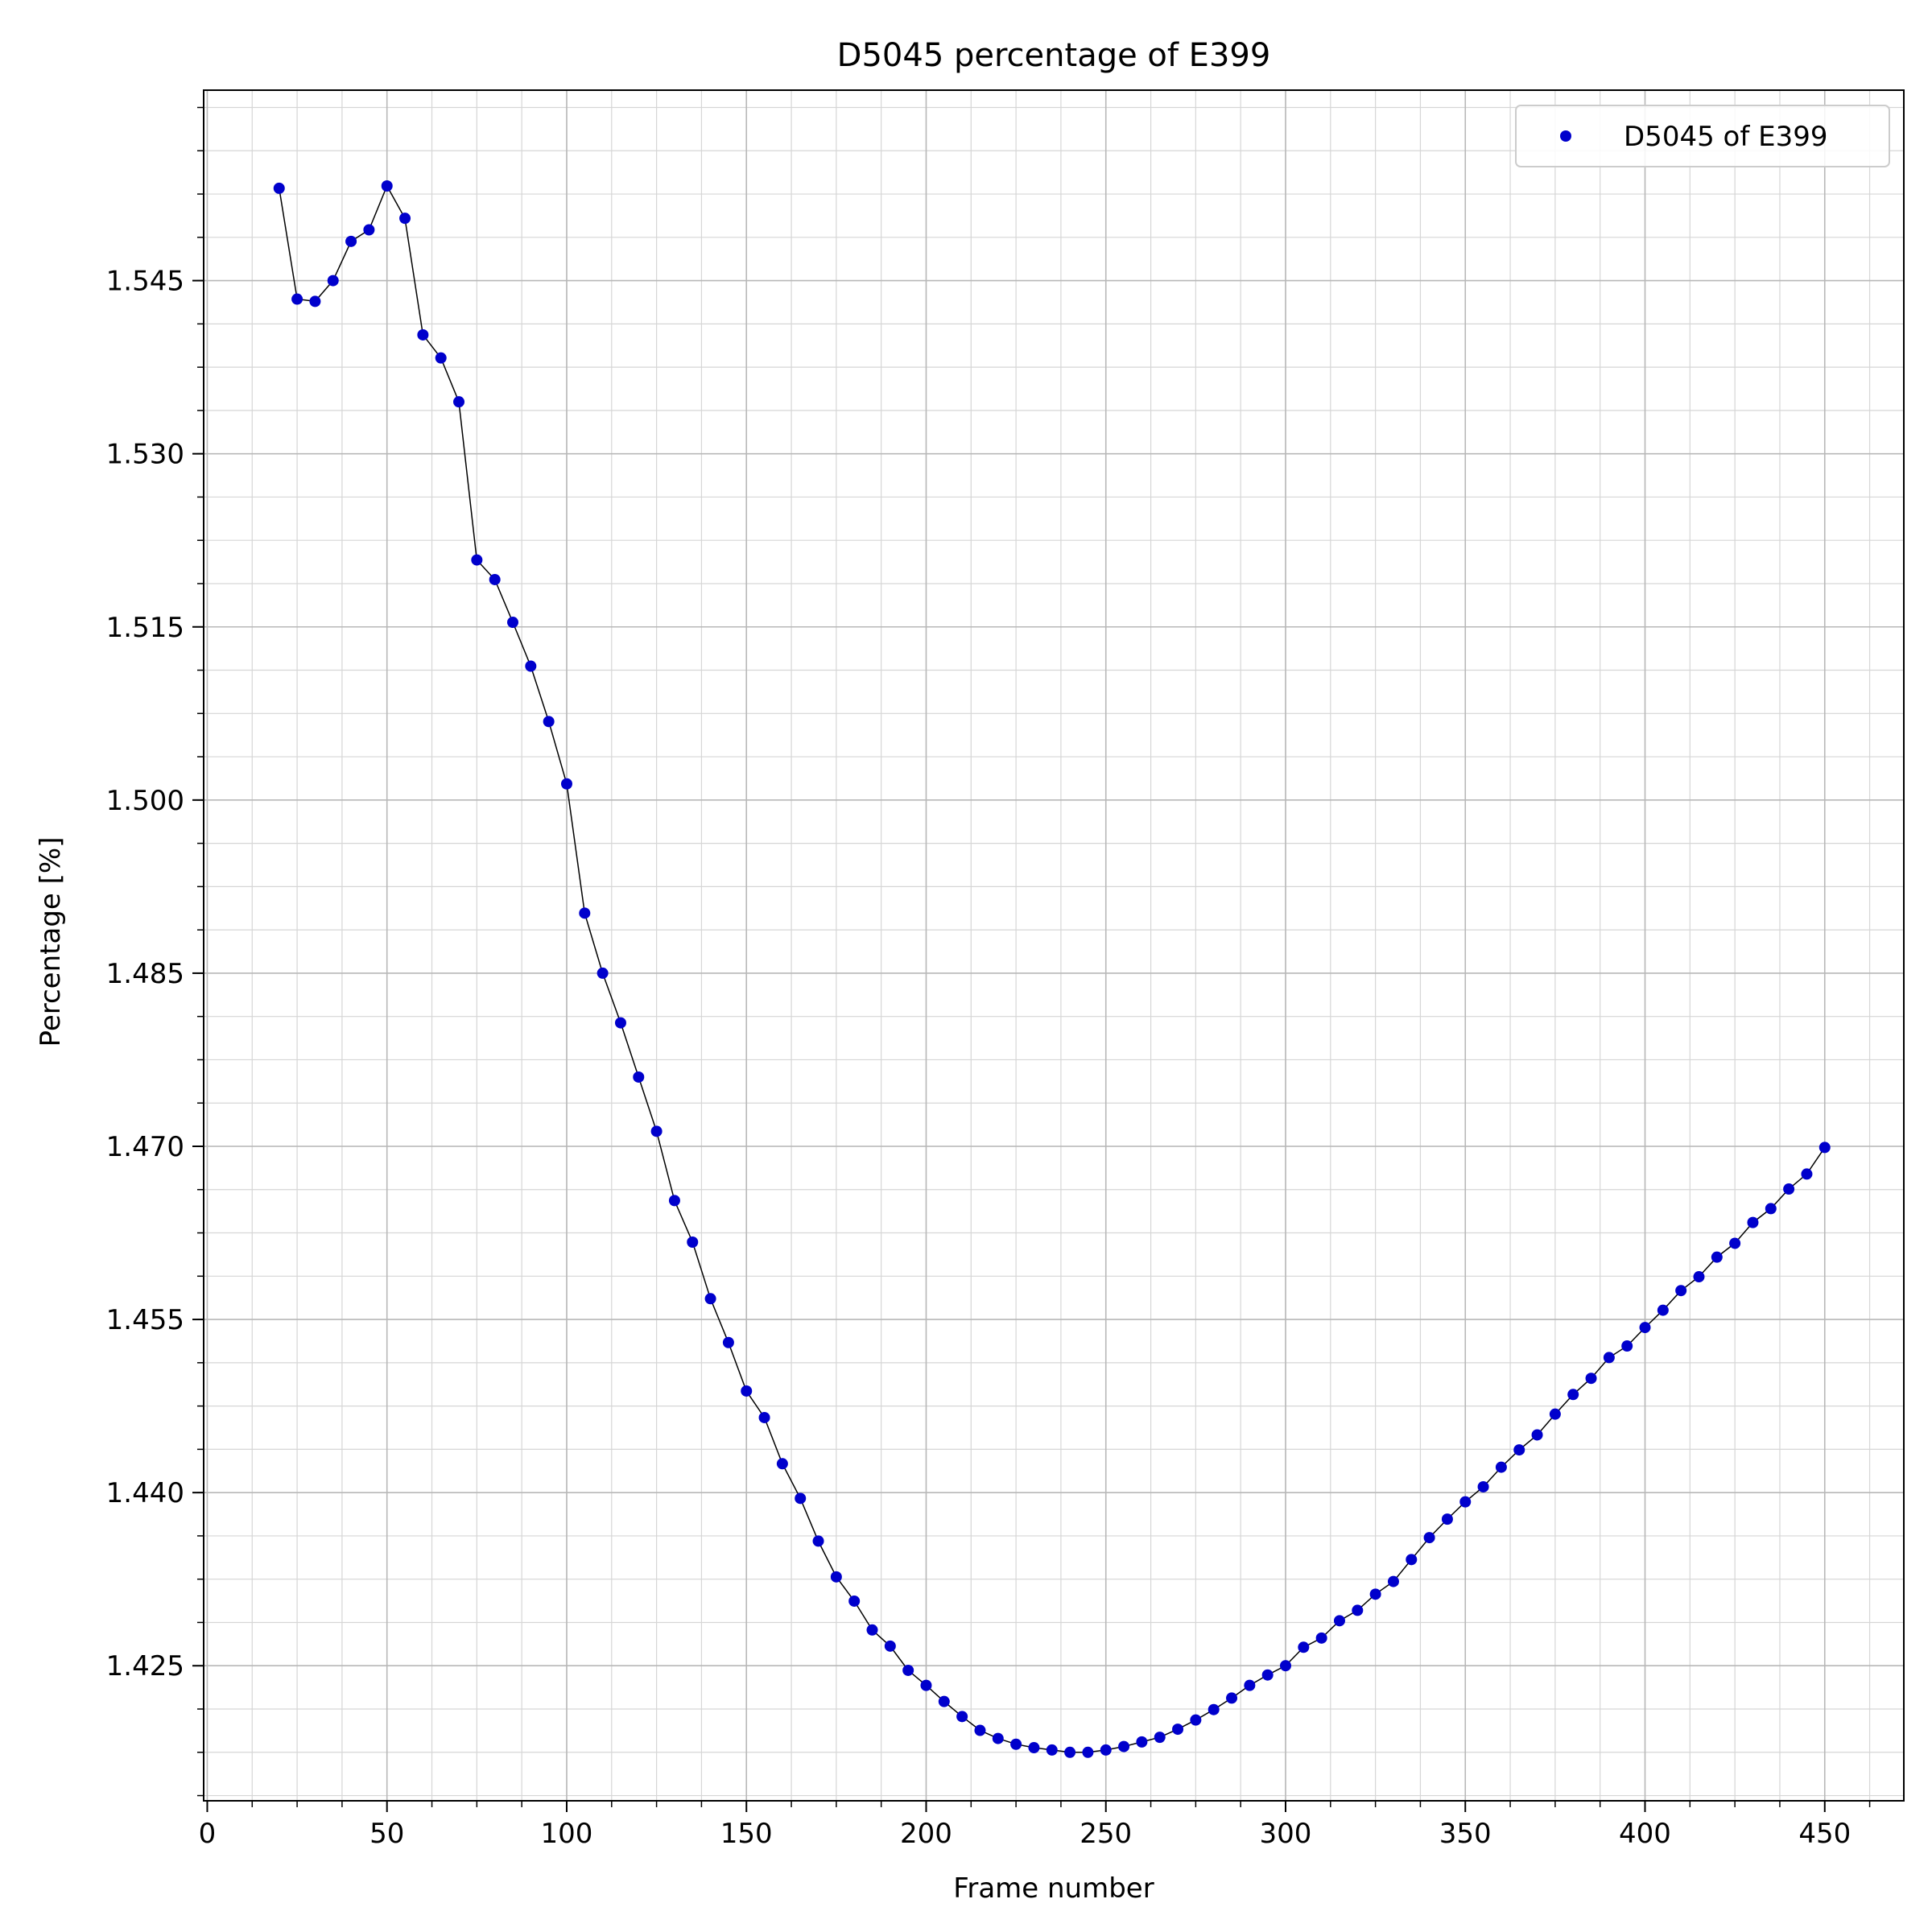 This screenshot has width=1932, height=1932. Describe the element at coordinates (1053, 1888) in the screenshot. I see `x-axis-label: Frame number` at that location.